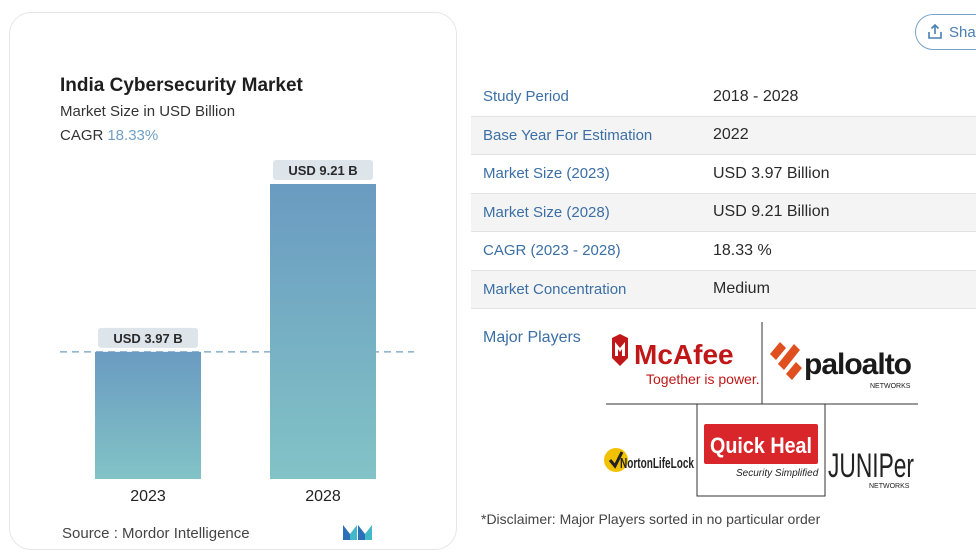 The height and width of the screenshot is (558, 976). What do you see at coordinates (82, 135) in the screenshot?
I see `cagr-label: CAGR` at bounding box center [82, 135].